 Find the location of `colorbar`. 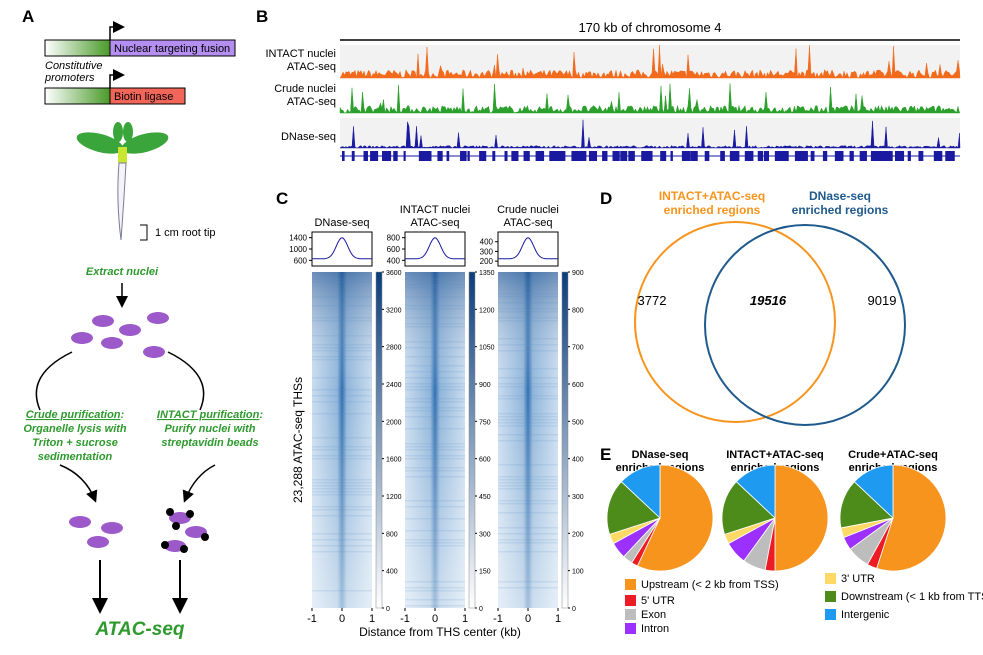

colorbar is located at coordinates (379, 440).